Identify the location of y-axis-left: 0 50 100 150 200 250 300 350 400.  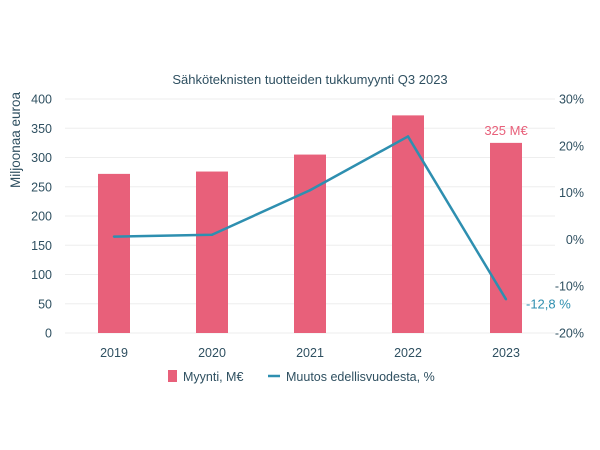
(41, 217).